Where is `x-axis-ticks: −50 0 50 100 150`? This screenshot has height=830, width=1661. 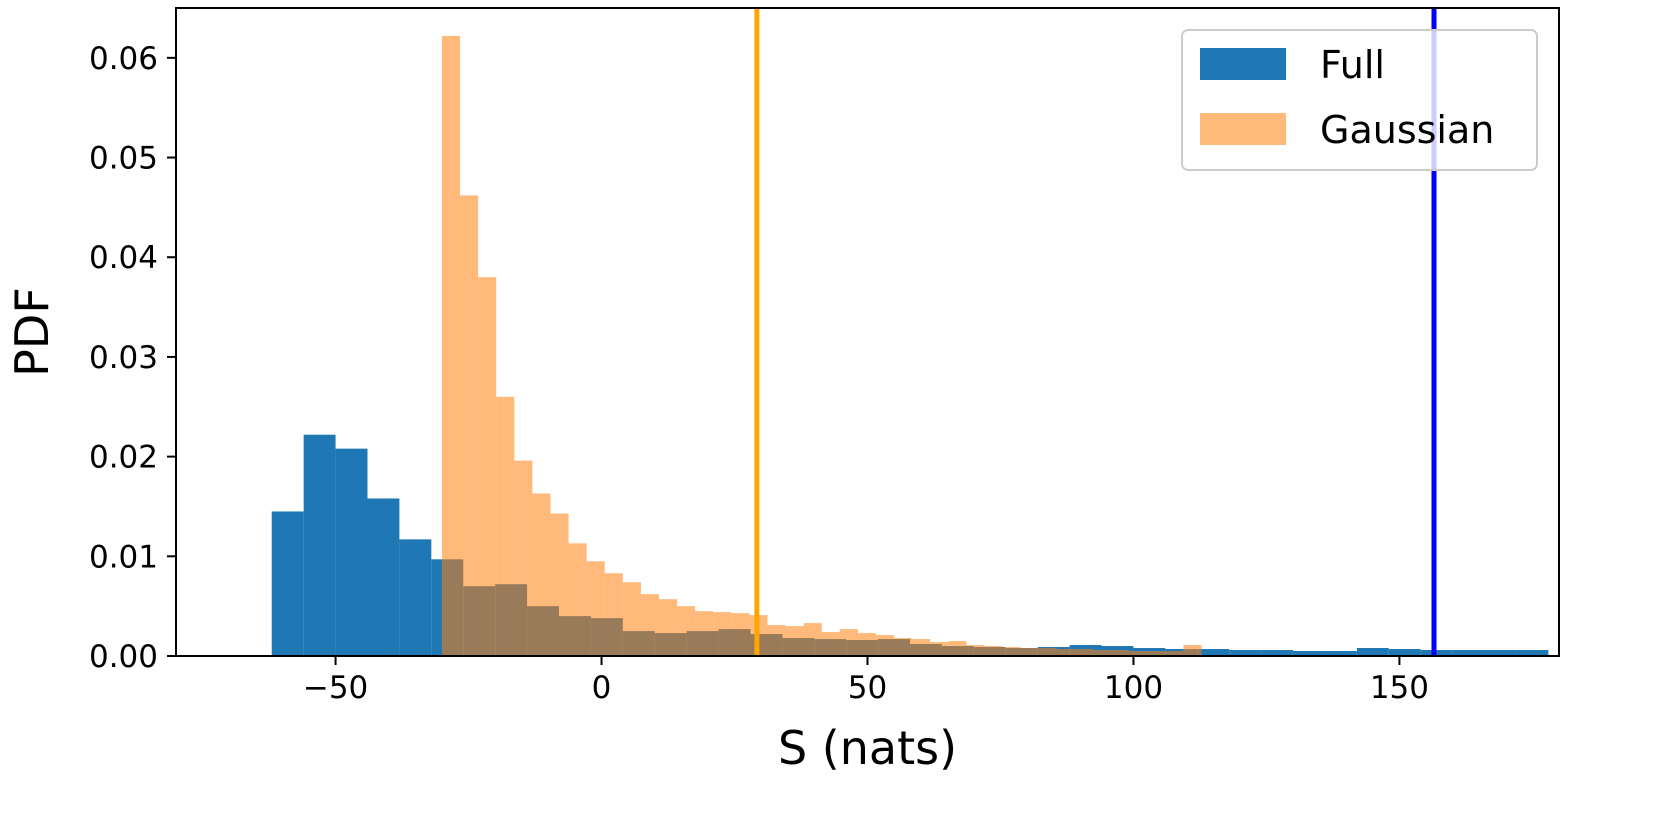
x-axis-ticks: −50 0 50 100 150 is located at coordinates (866, 681).